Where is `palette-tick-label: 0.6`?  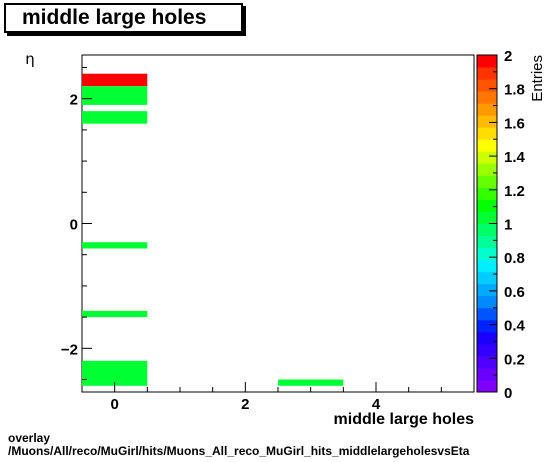 palette-tick-label: 0.6 is located at coordinates (514, 292).